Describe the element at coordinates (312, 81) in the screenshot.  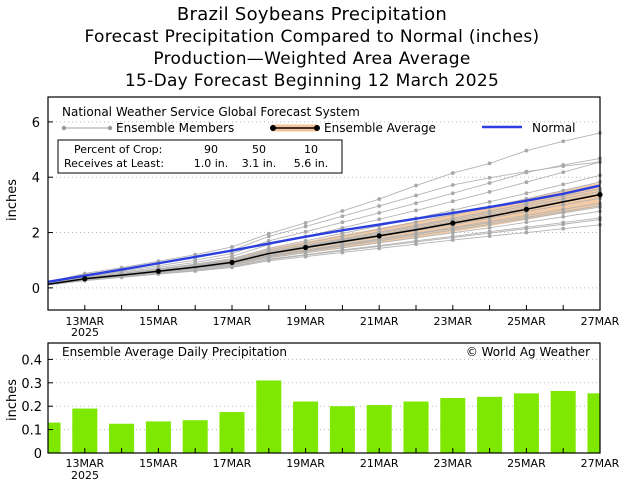
I see `chart-subtitle-3: 15-Day Forecast Beginning 12 March 2025` at that location.